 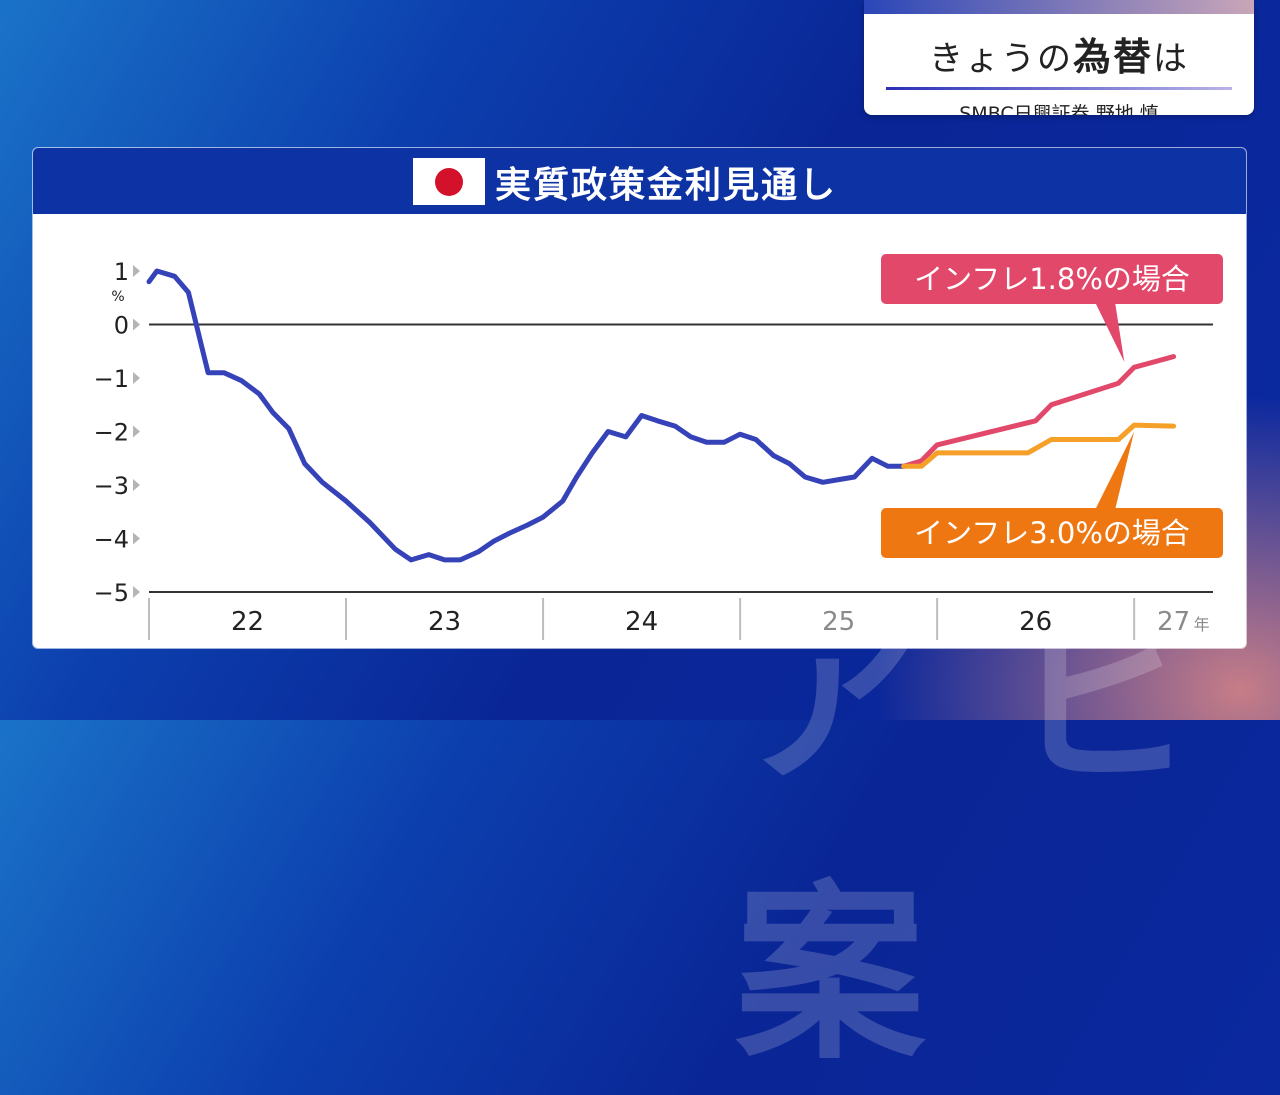 I want to click on x-tick-label: 26, so click(x=1035, y=622).